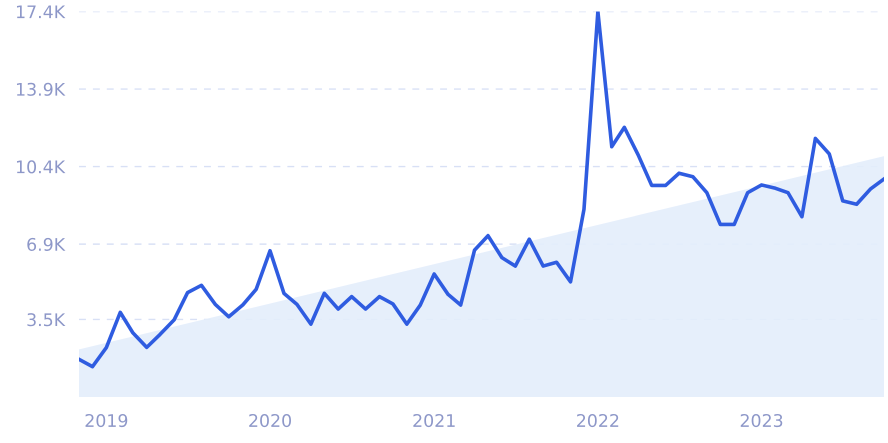 The image size is (888, 443). I want to click on y-tick-label: 17.4K, so click(41, 11).